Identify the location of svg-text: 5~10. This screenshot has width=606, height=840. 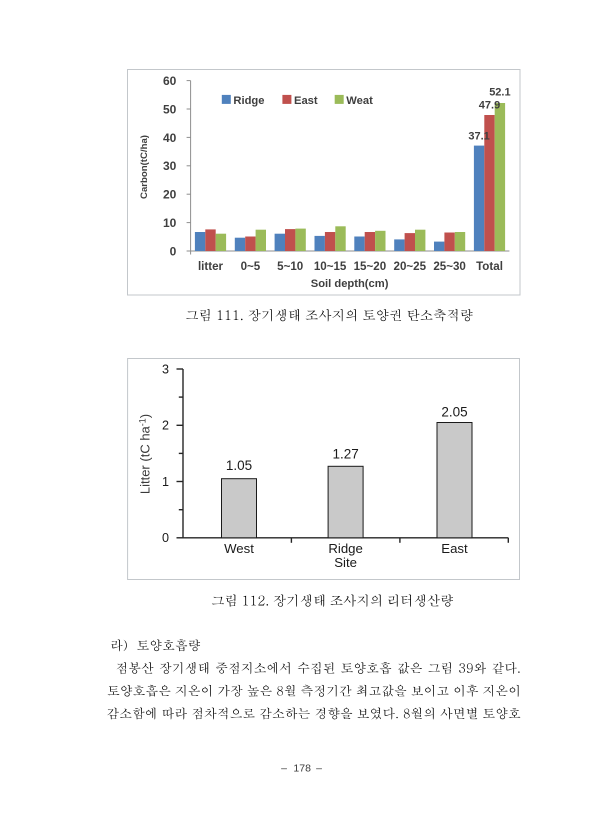
(290, 266).